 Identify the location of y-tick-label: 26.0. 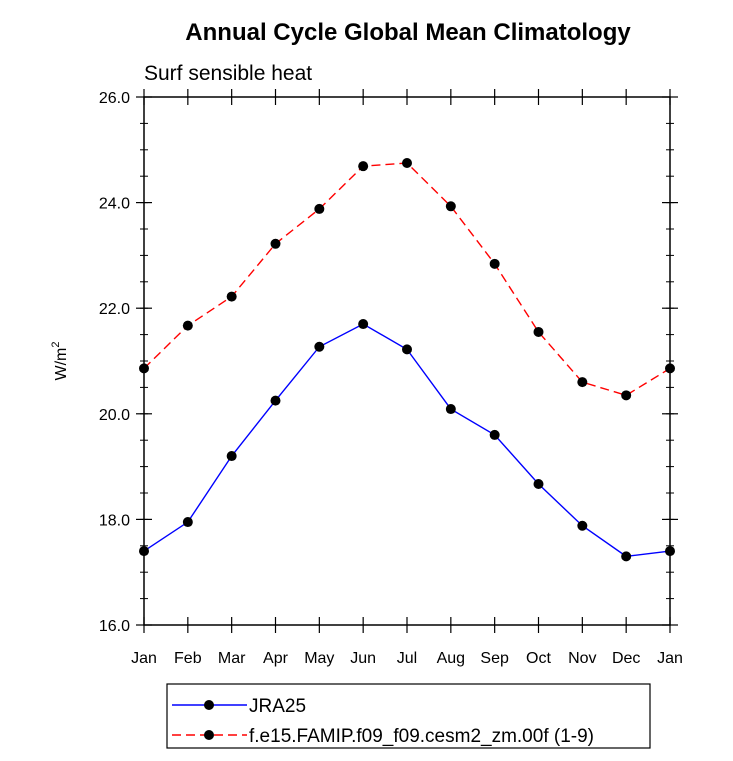
(114, 98).